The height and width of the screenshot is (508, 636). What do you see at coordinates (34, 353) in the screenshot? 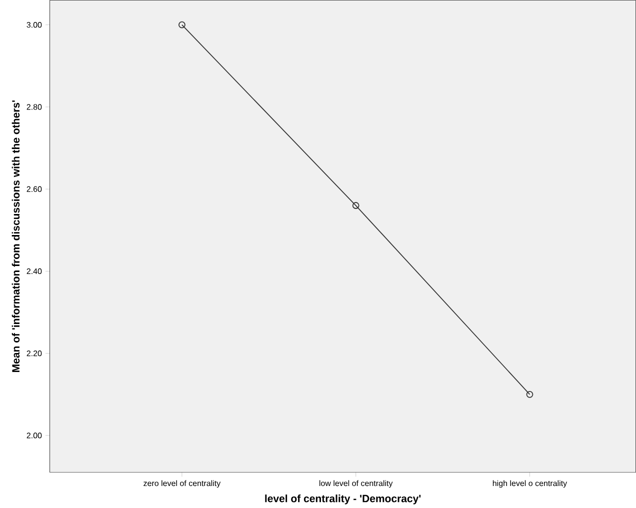
I see `y-tick-label: 2.20` at bounding box center [34, 353].